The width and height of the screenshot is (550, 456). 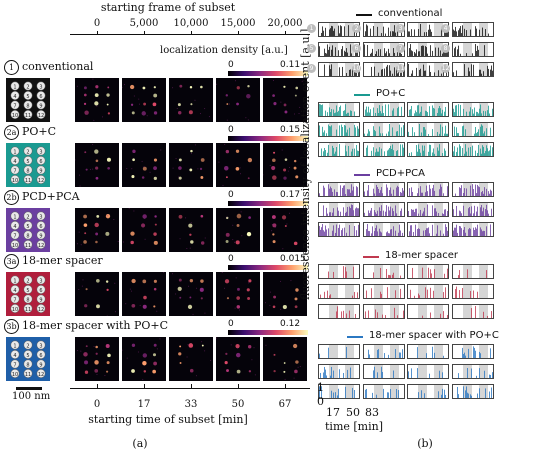 I want to click on bottom-tick: 17, so click(x=144, y=404).